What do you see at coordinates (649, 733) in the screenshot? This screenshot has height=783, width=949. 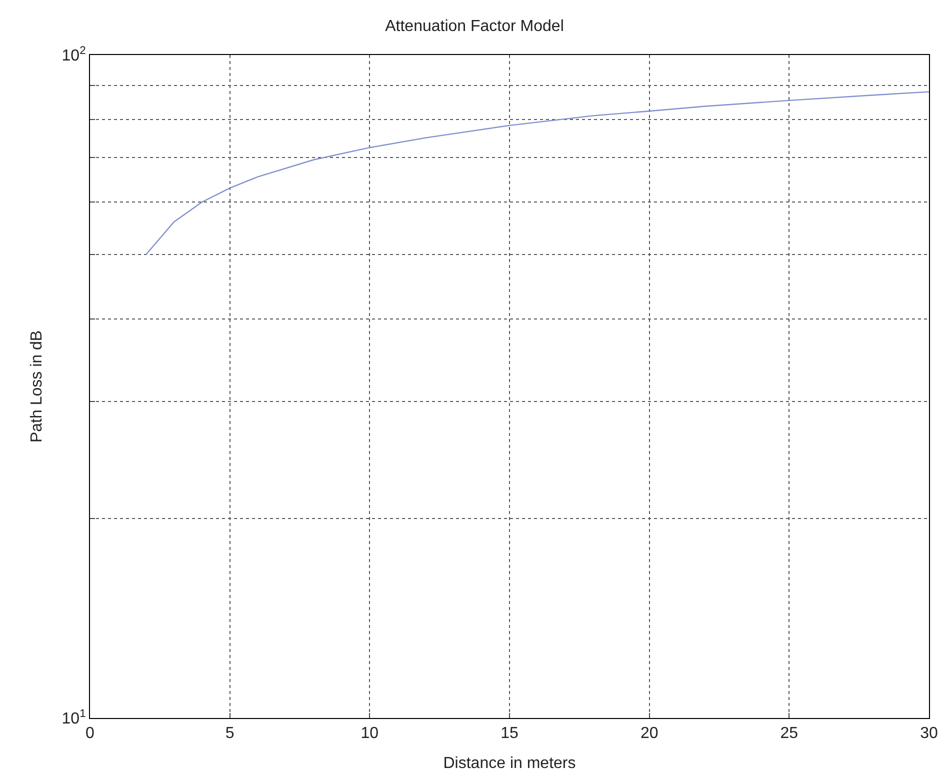 I see `x-tick-label: 20` at bounding box center [649, 733].